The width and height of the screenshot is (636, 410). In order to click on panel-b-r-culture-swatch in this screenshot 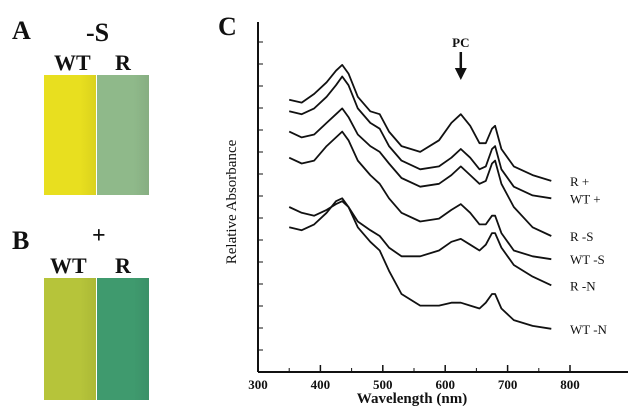, I will do `click(123, 339)`.